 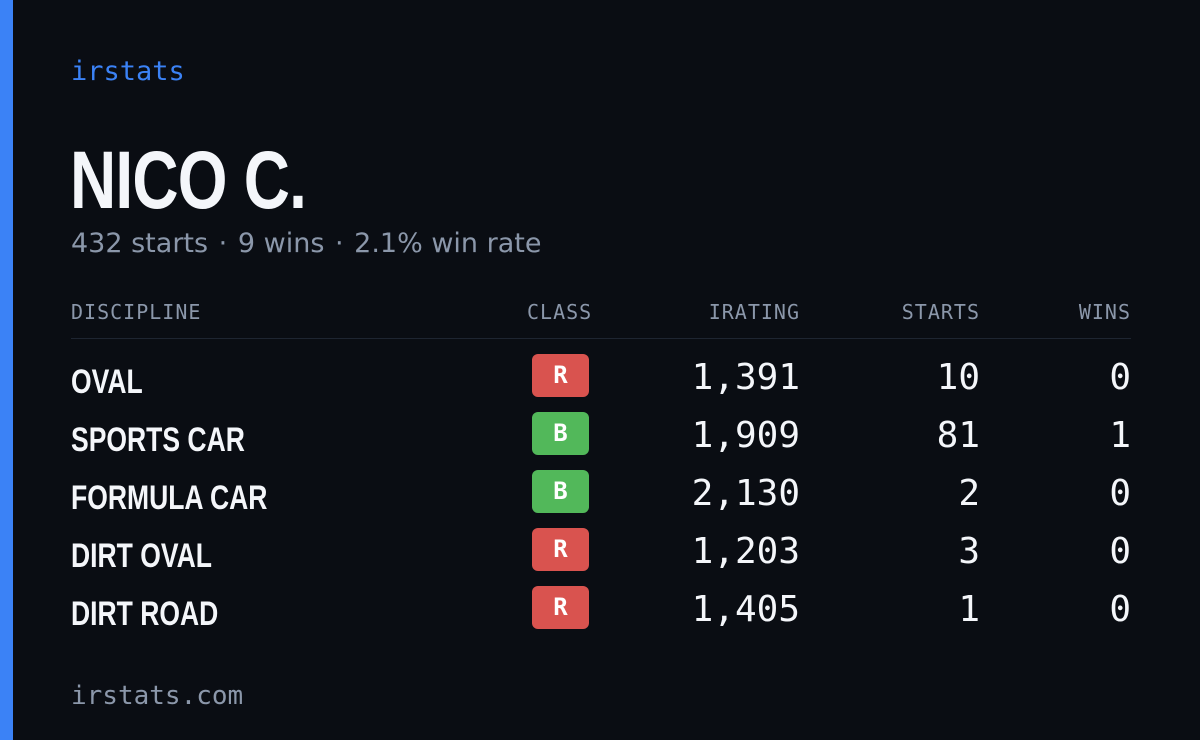 I want to click on discipline-label: DIRT OVAL, so click(x=141, y=556).